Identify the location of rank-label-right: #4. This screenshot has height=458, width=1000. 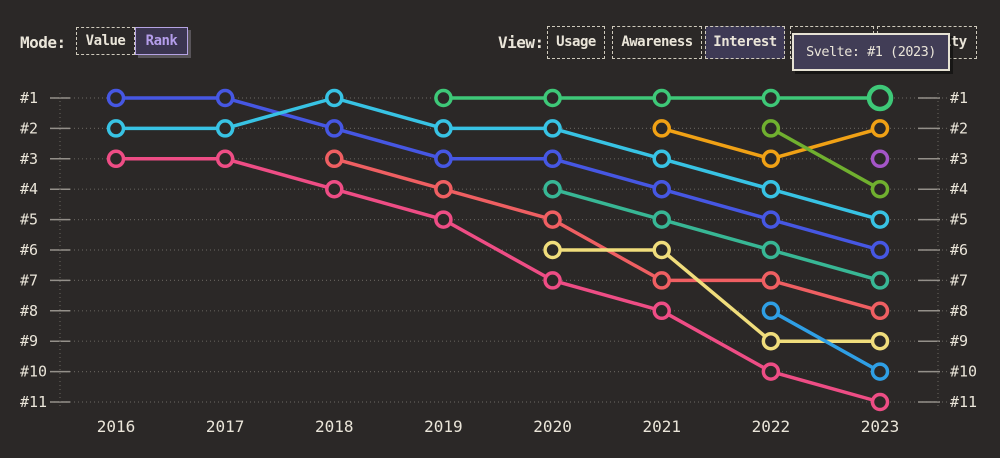
(959, 189).